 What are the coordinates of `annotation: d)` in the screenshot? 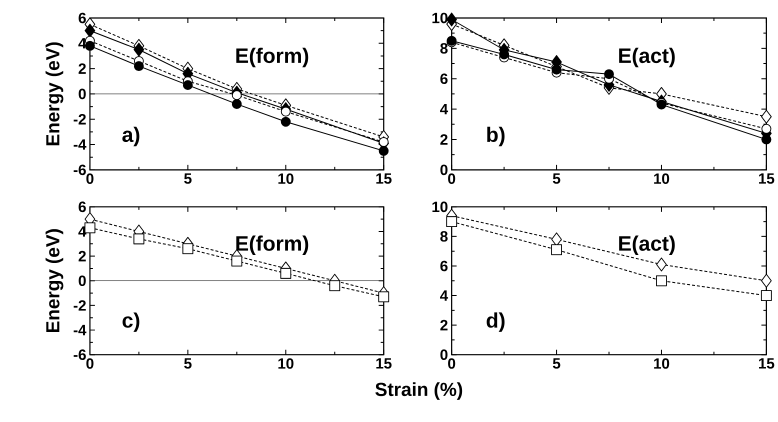 It's located at (495, 322).